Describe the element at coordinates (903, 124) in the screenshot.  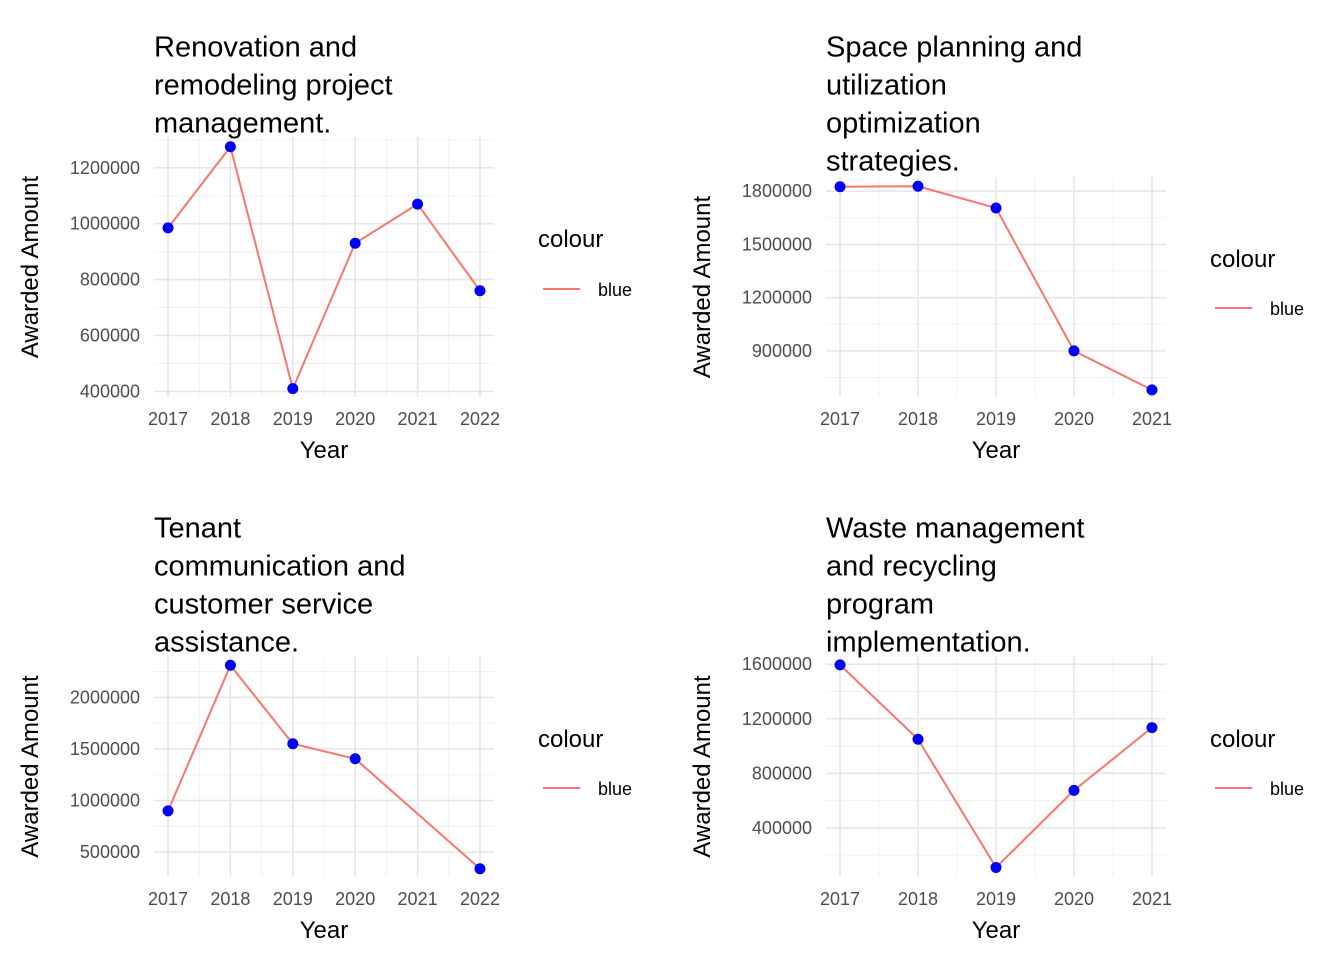
I see `chart-title-line: optimization` at that location.